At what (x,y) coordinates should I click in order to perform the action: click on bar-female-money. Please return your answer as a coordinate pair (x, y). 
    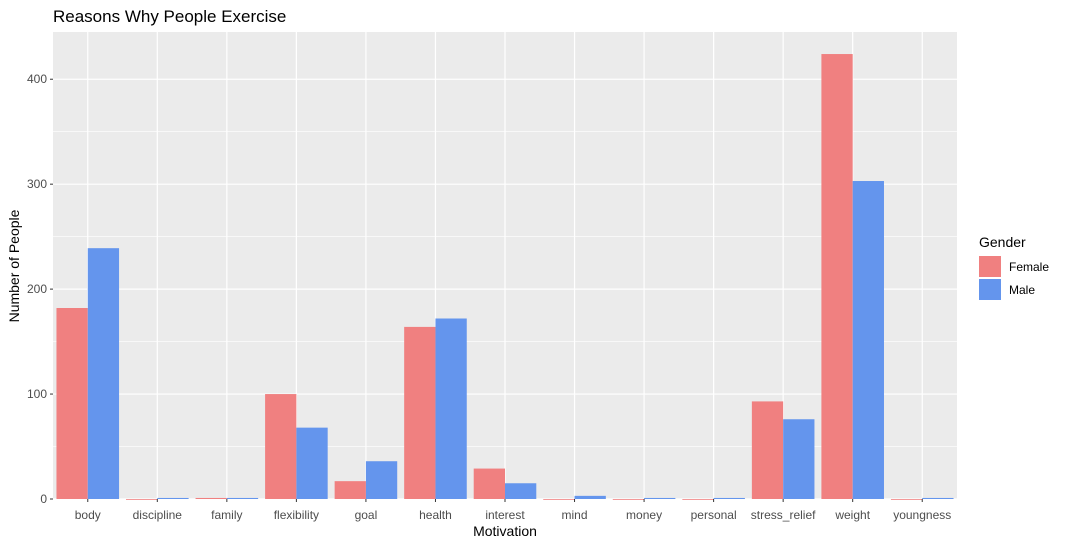
    Looking at the image, I should click on (628, 499).